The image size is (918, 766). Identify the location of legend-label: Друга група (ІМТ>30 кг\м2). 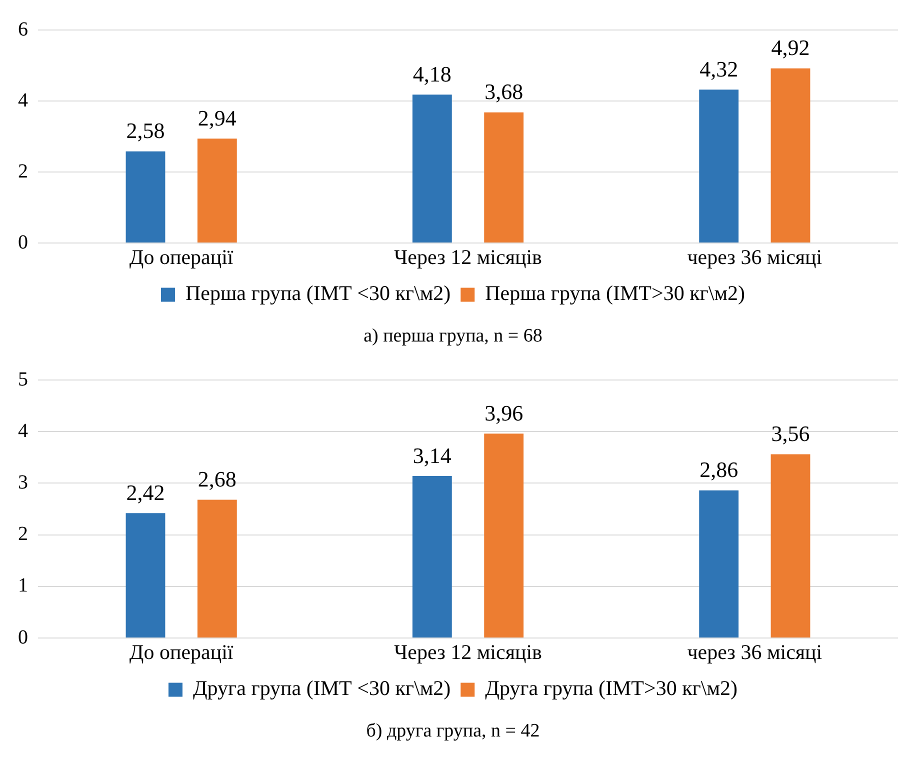
(611, 688).